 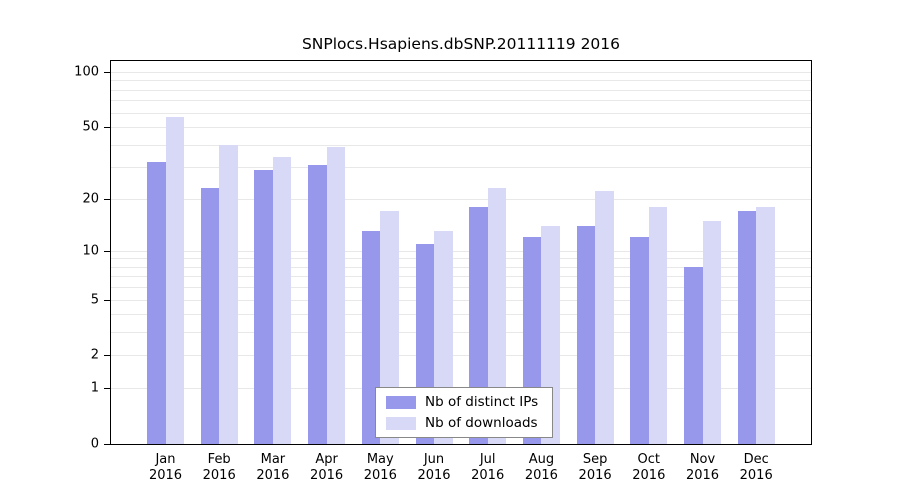 I want to click on bar-downloads-sep, so click(x=604, y=317).